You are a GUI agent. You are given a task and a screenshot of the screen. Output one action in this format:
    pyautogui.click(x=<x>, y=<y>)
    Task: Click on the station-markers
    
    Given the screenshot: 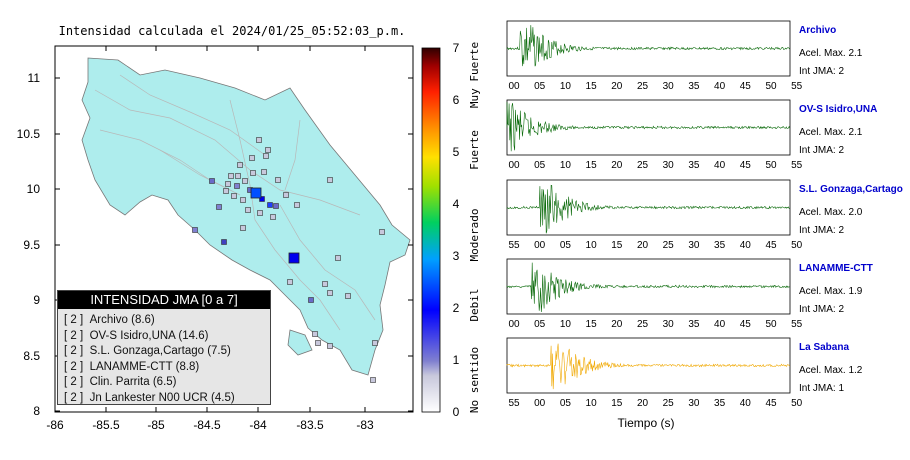 What is the action you would take?
    pyautogui.click(x=288, y=260)
    